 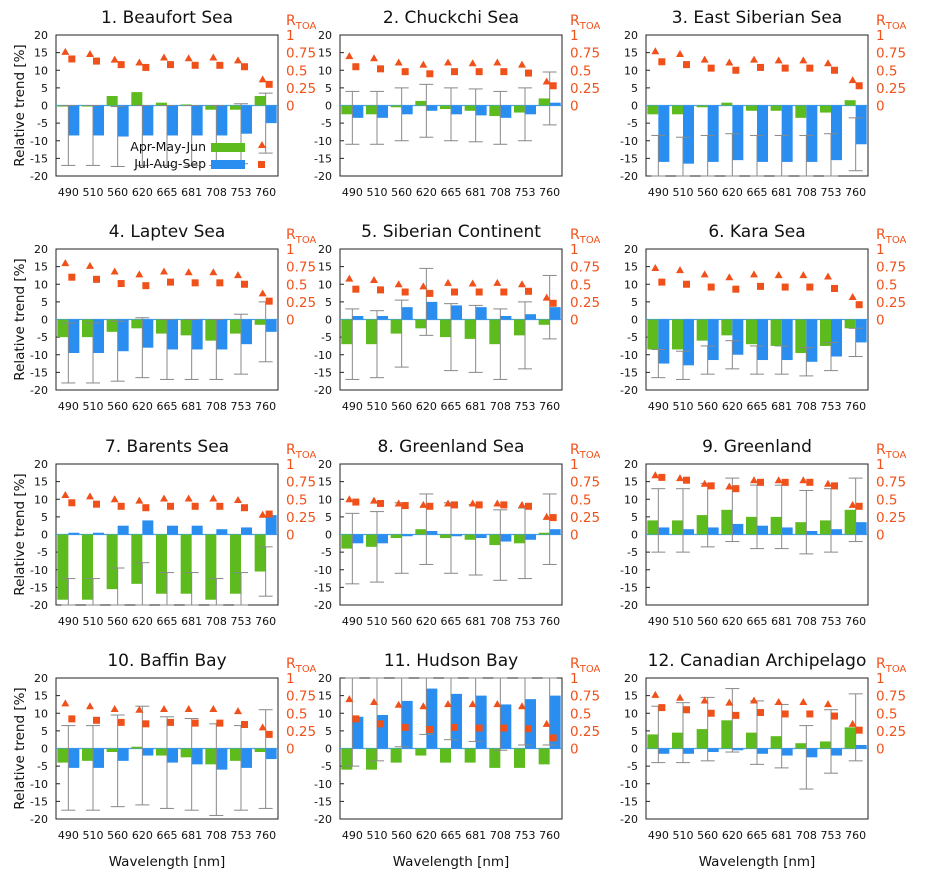 I want to click on legend-amj-swatch, so click(x=228, y=147).